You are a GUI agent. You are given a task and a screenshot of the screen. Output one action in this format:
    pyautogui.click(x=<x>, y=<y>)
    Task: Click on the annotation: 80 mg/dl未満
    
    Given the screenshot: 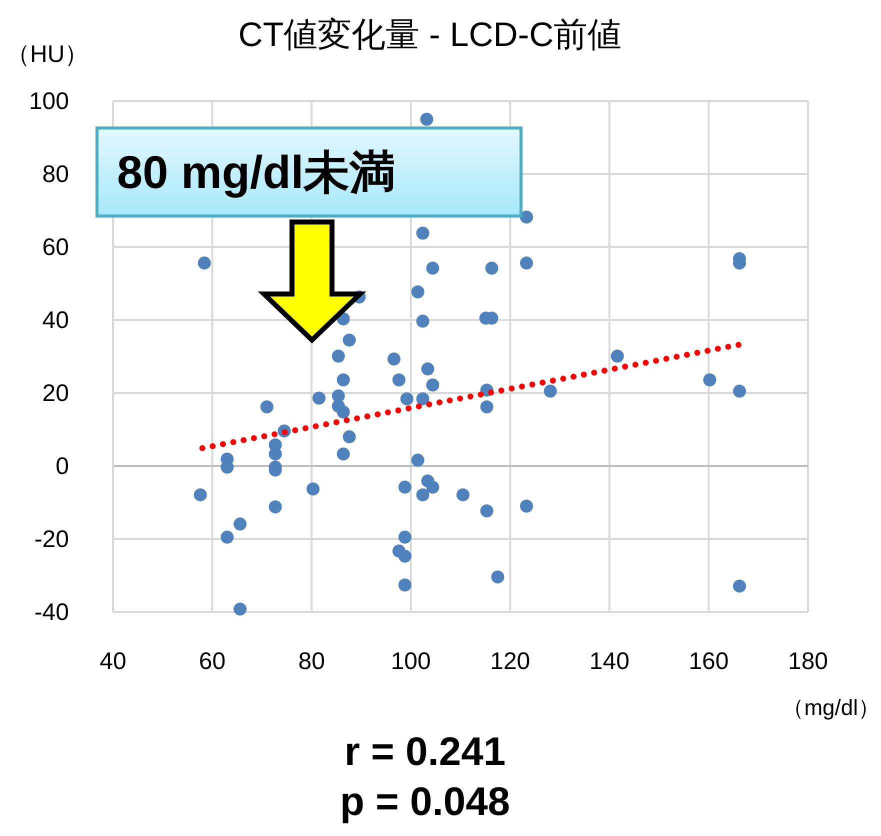 What is the action you would take?
    pyautogui.click(x=256, y=172)
    